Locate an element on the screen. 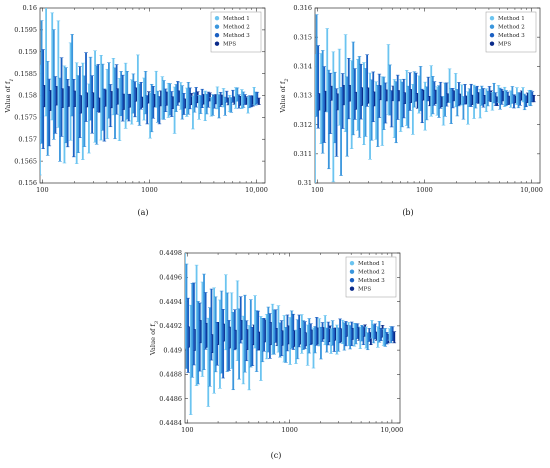 The image size is (550, 468). y-tick-label: 0.4496 is located at coordinates (170, 277).